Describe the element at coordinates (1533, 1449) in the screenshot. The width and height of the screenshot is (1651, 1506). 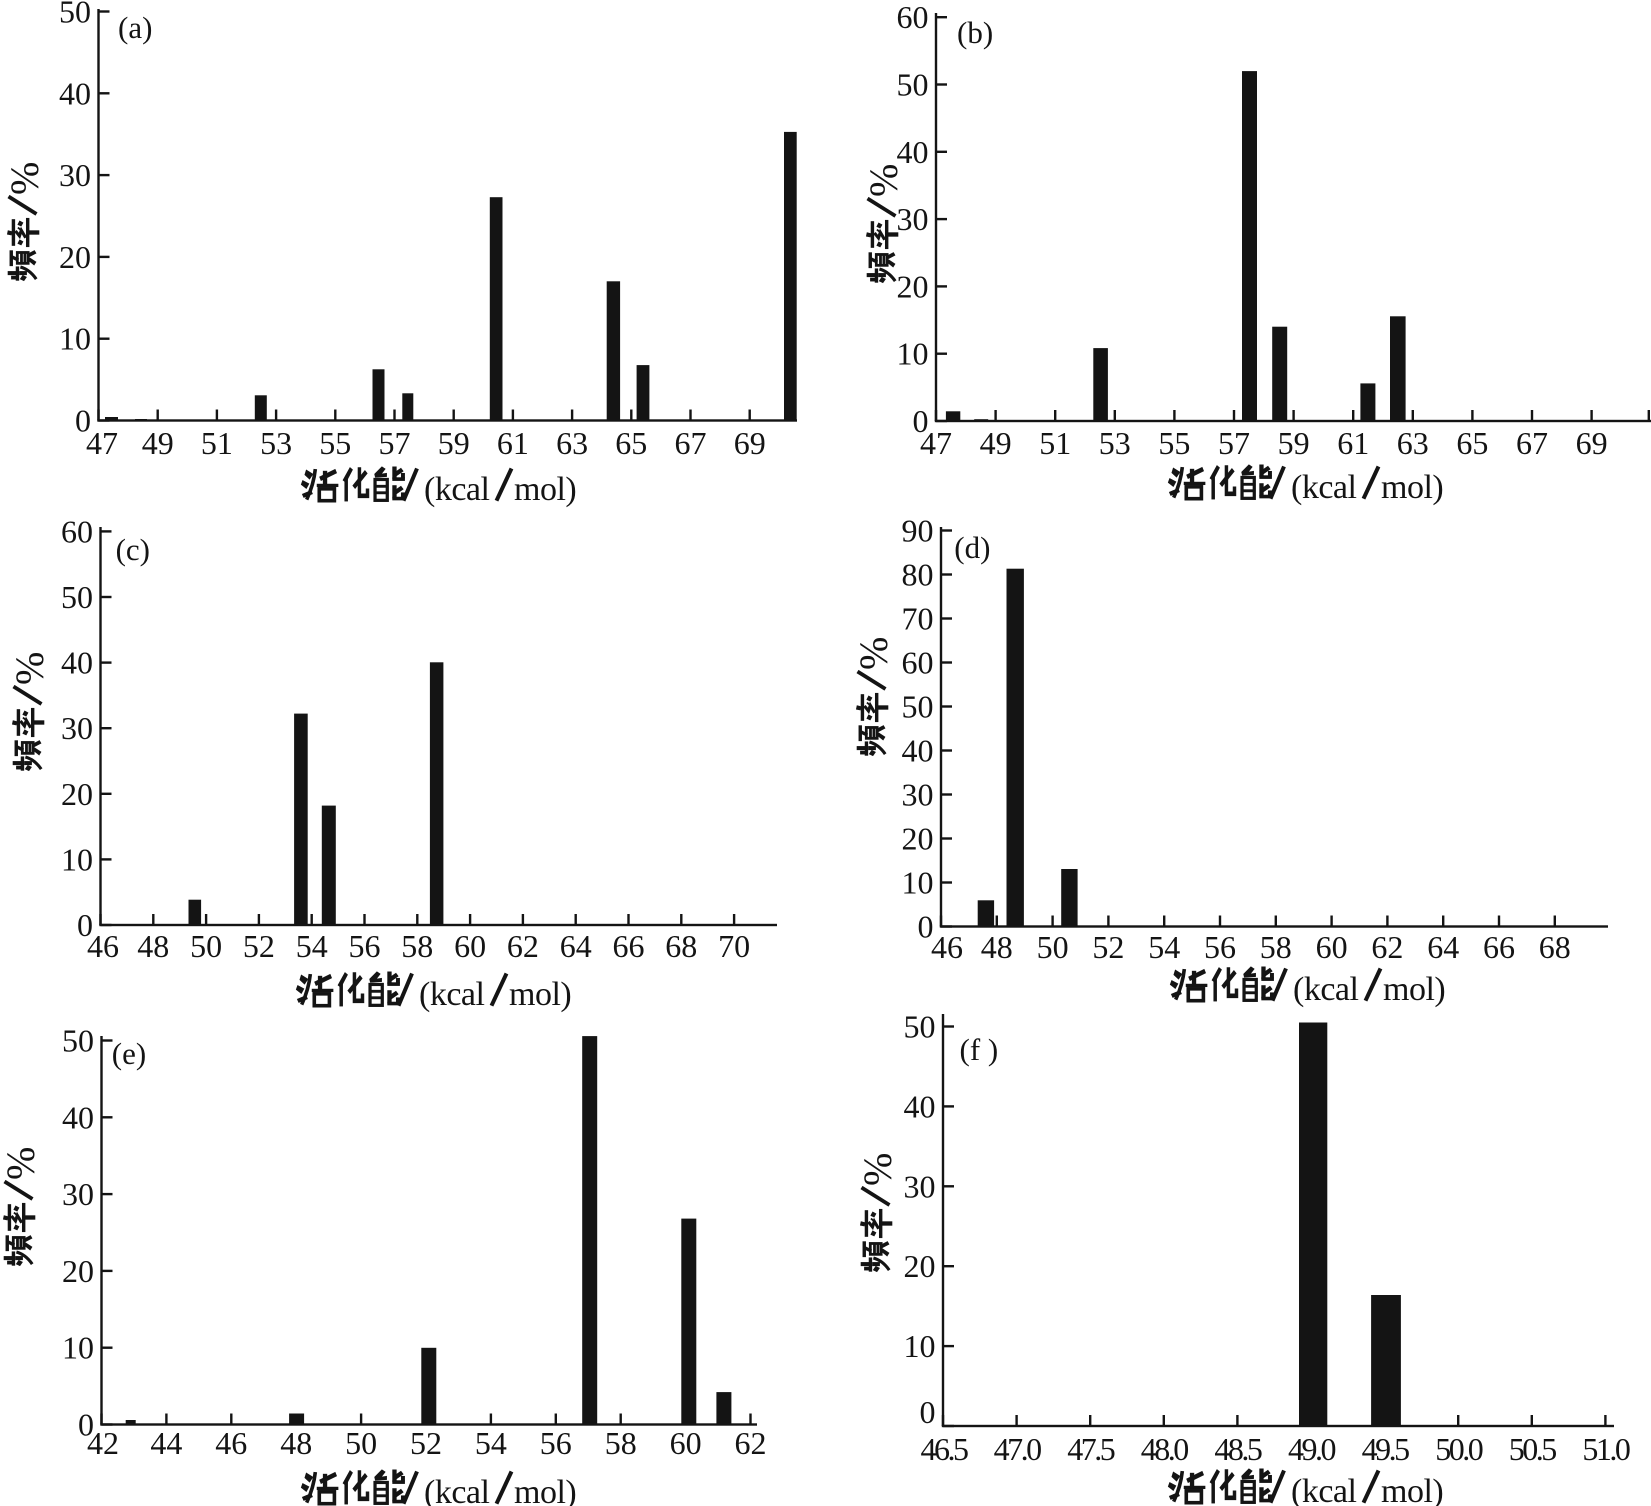
I see `svg-text: 50.5` at that location.